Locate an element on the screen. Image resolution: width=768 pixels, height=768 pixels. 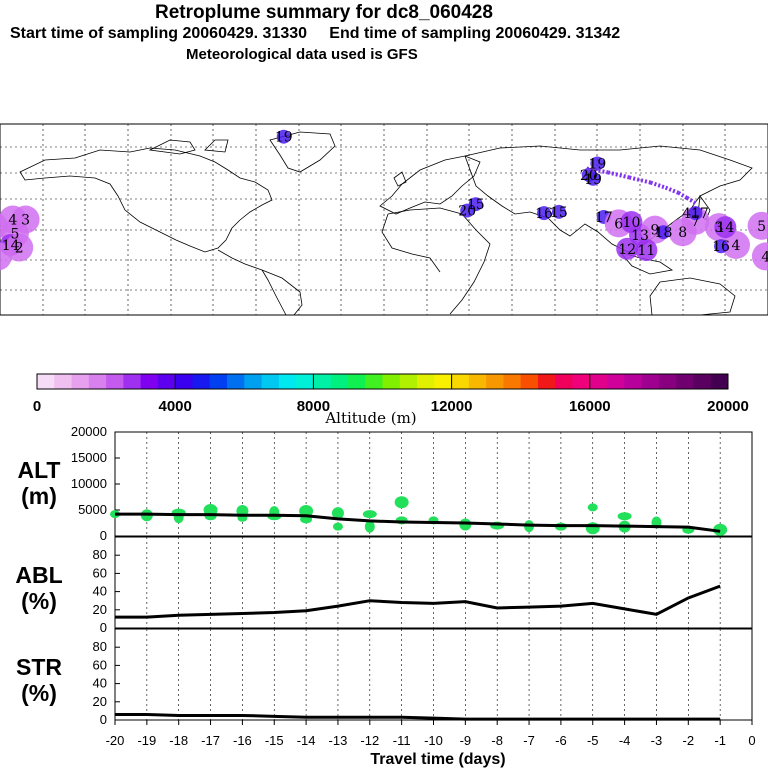
x-tick-label: -13 is located at coordinates (338, 740).